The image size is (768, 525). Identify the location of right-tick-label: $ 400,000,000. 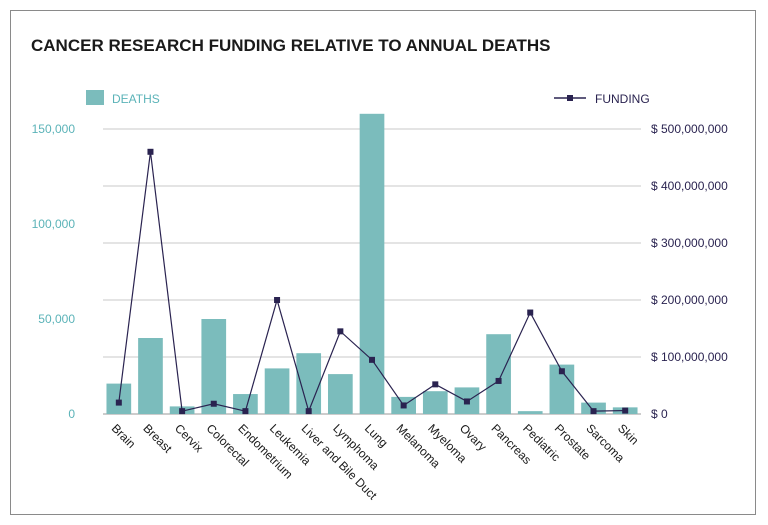
(689, 186).